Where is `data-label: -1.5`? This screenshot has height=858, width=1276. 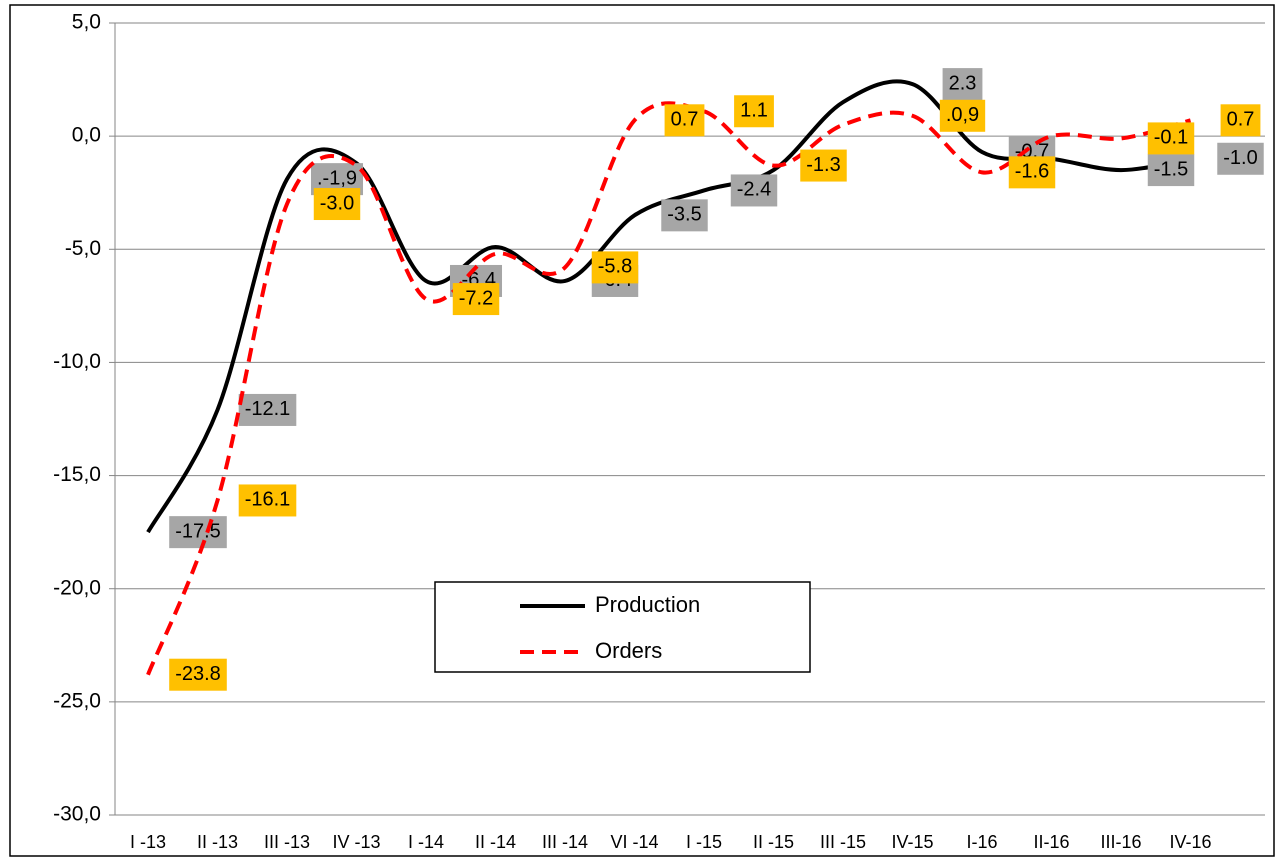
data-label: -1.5 is located at coordinates (1171, 170).